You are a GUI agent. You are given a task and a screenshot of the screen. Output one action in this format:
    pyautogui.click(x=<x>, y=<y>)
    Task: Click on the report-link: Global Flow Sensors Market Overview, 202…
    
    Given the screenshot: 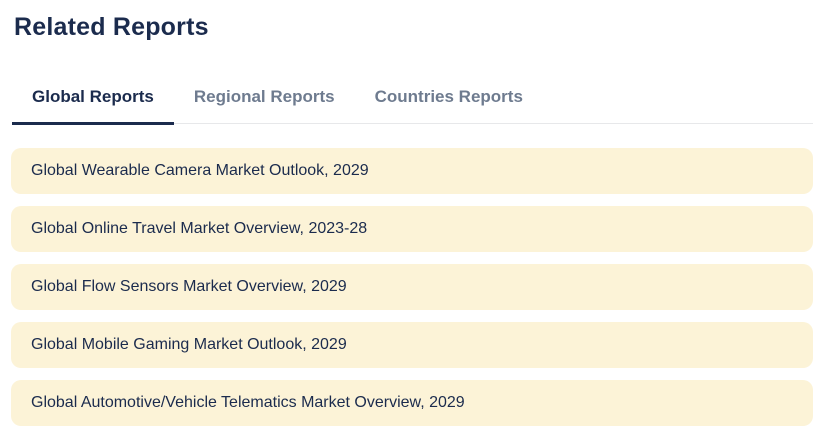 What is the action you would take?
    pyautogui.click(x=412, y=287)
    